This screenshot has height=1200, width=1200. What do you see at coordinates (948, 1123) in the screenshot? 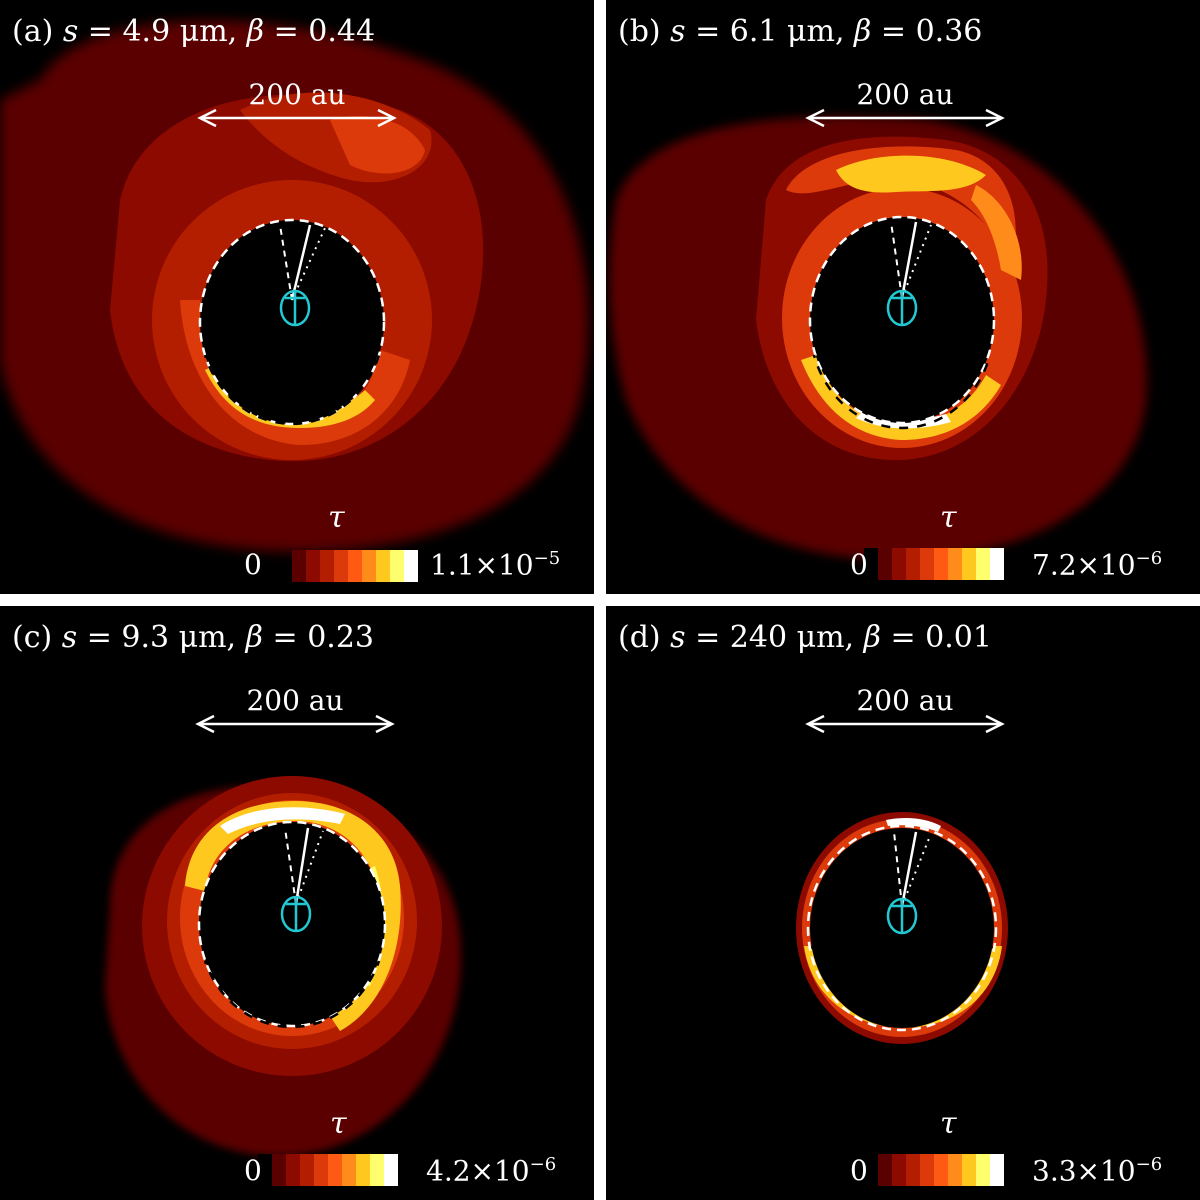
I see `panel-d-colorbar-title: τ` at bounding box center [948, 1123].